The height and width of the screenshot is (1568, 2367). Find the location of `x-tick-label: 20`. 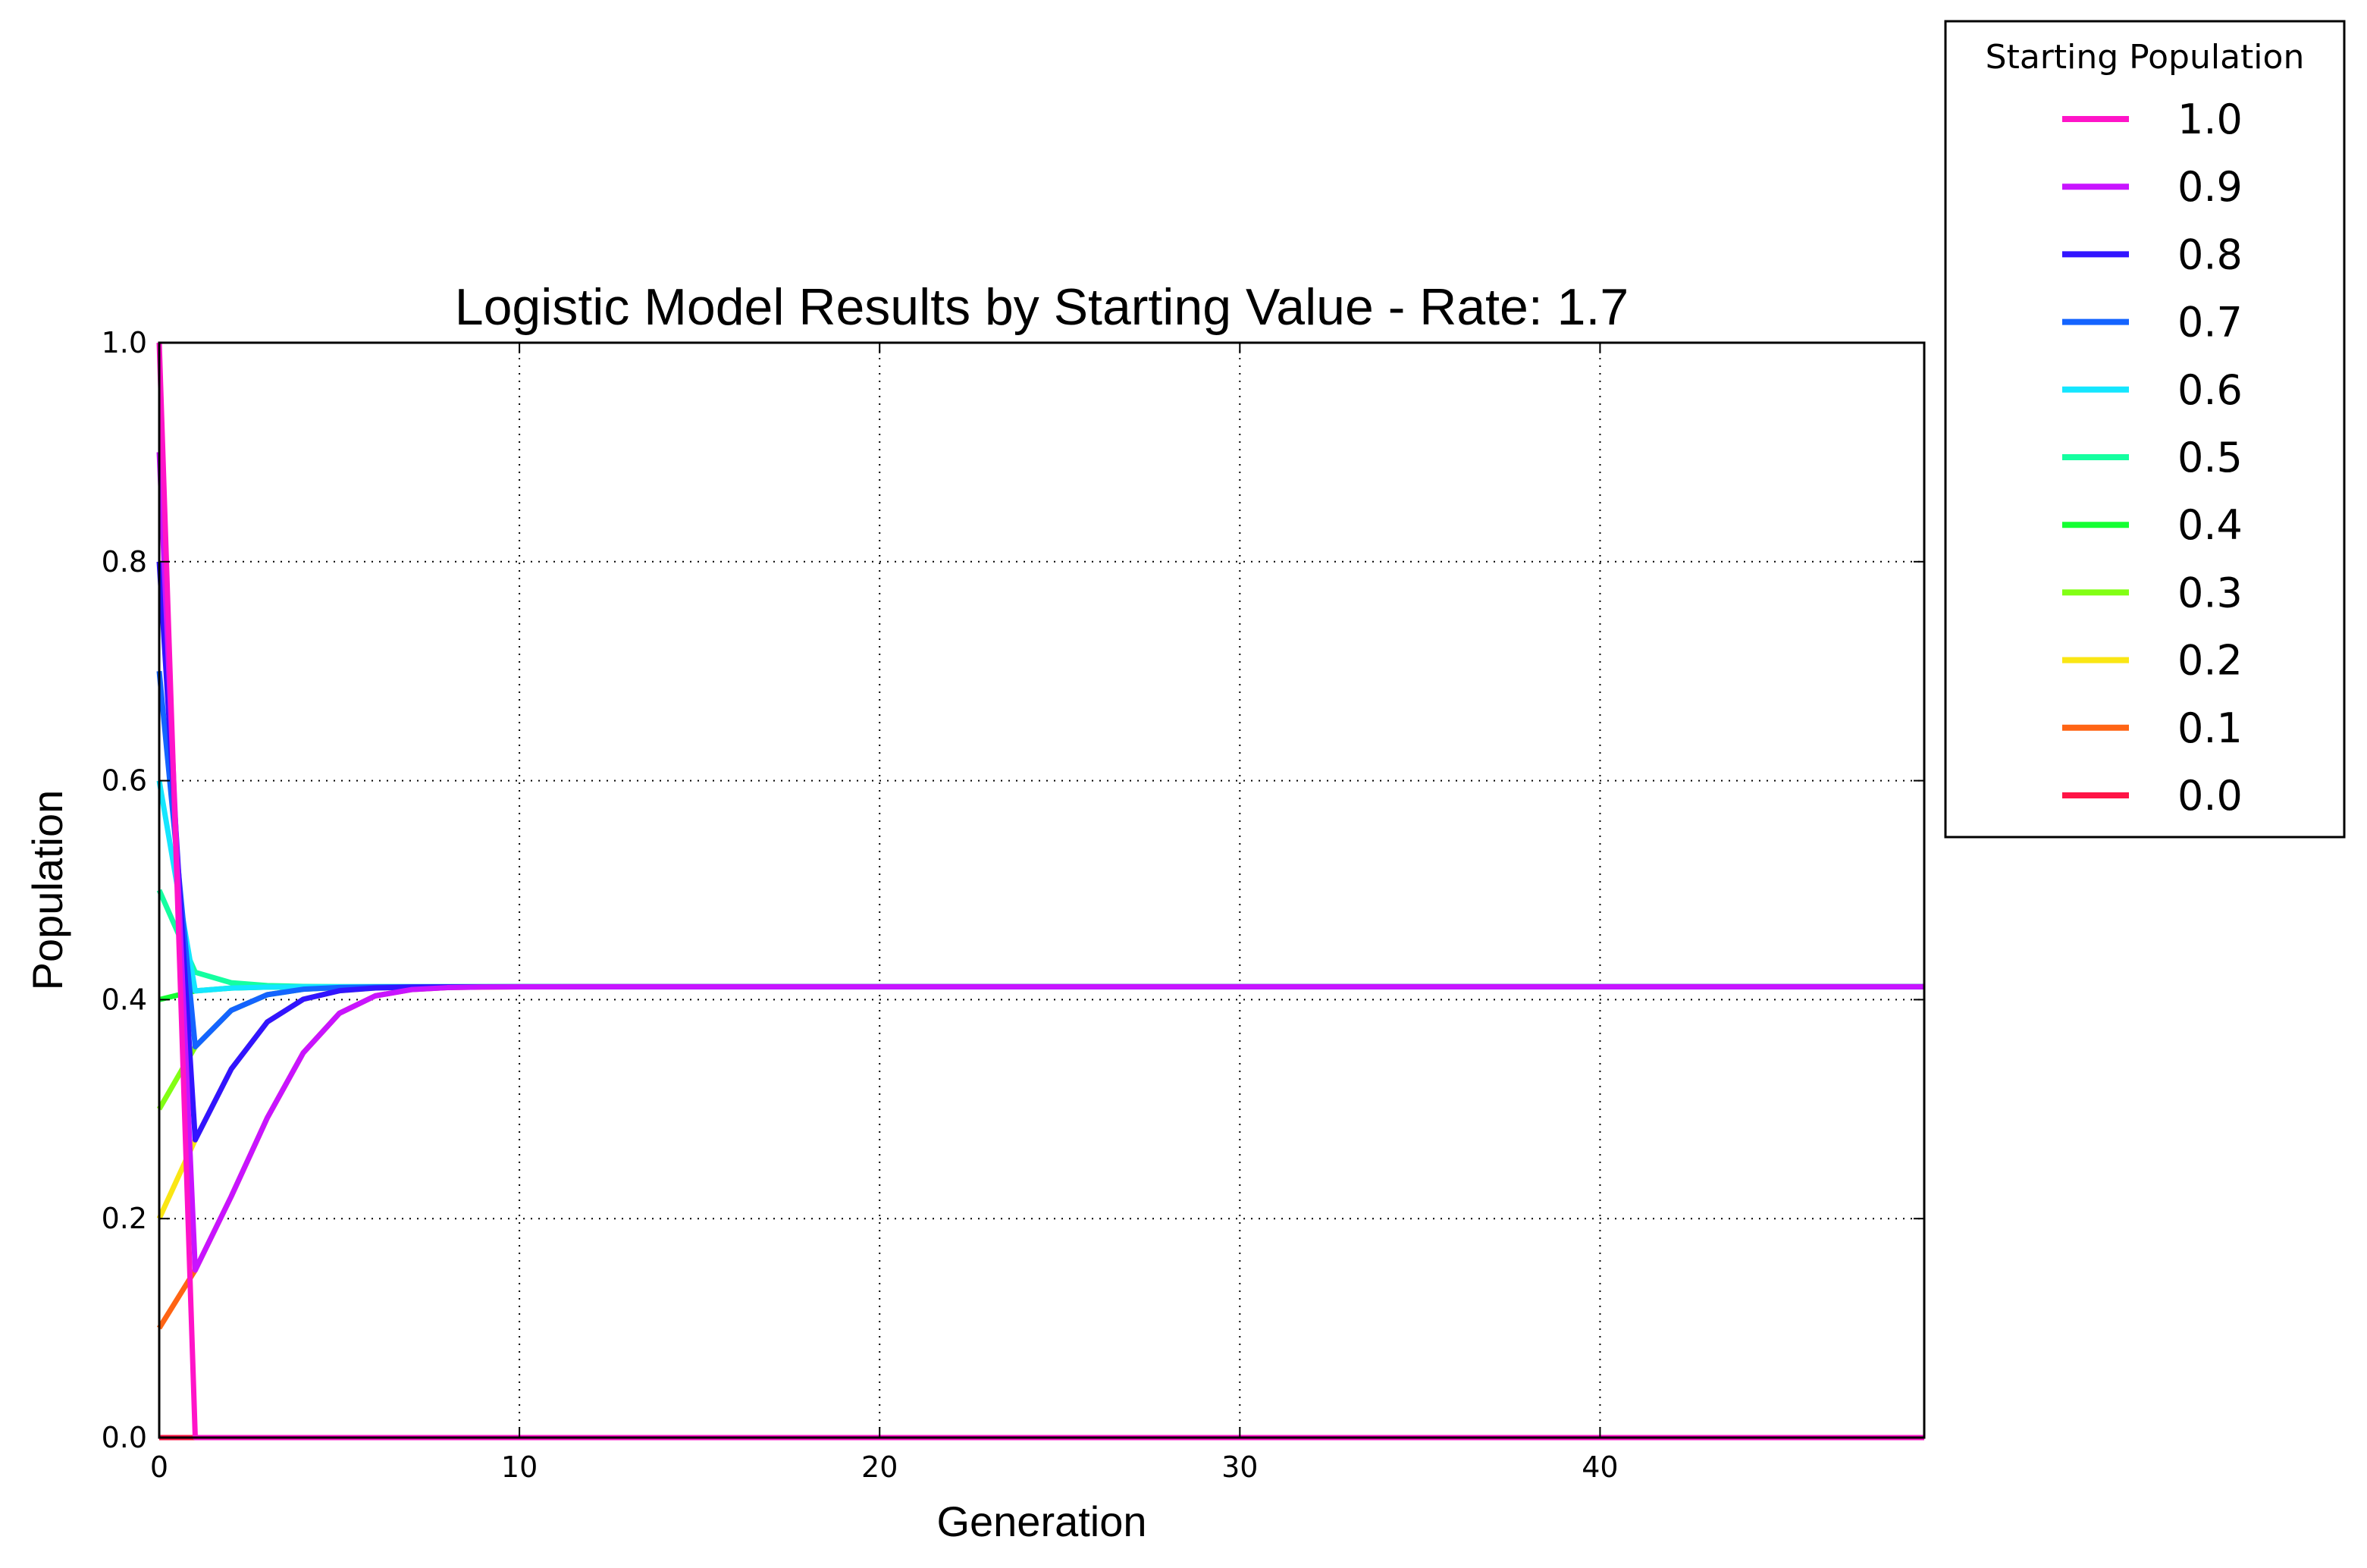

x-tick-label: 20 is located at coordinates (879, 1467).